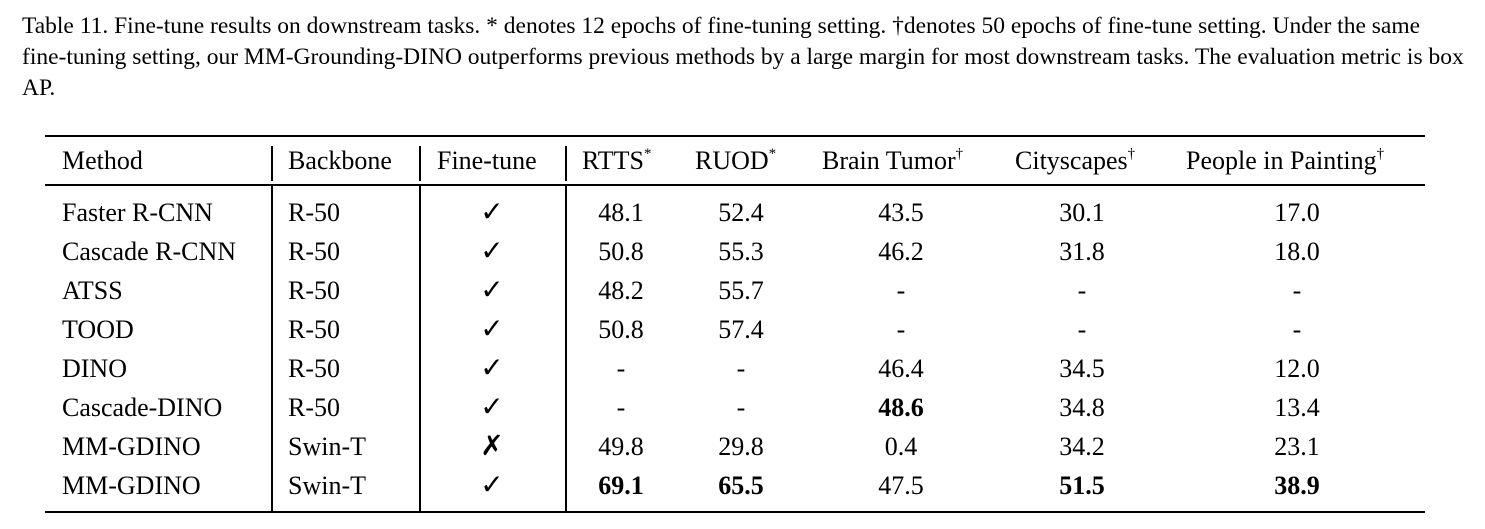 The width and height of the screenshot is (1485, 529). What do you see at coordinates (1082, 485) in the screenshot?
I see `table-cell-city: 51.5` at bounding box center [1082, 485].